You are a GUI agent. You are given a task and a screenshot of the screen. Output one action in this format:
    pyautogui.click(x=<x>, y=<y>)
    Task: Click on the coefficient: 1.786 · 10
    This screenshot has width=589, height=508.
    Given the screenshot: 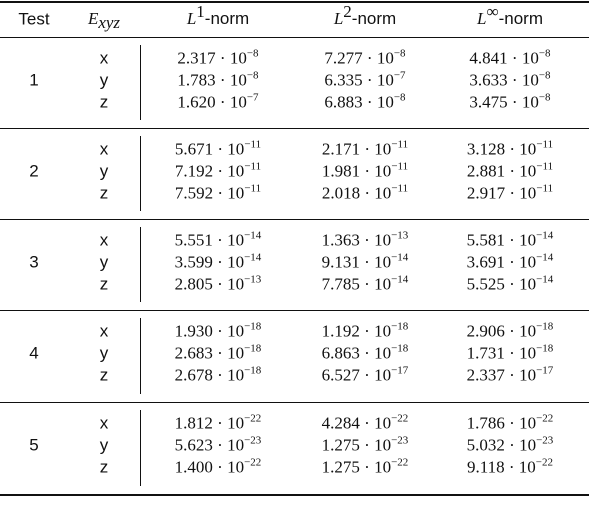 What is the action you would take?
    pyautogui.click(x=501, y=423)
    